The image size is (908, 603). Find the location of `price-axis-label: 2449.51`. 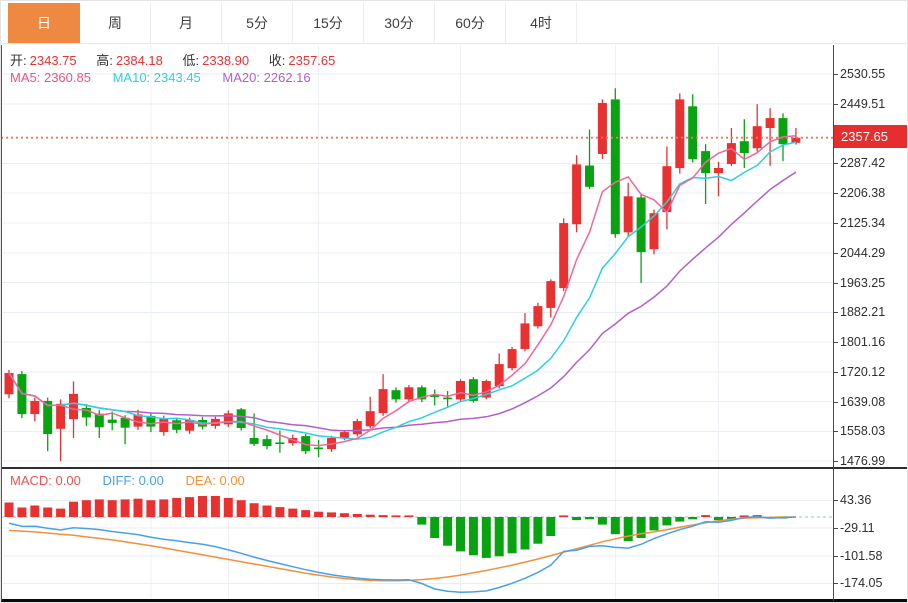

price-axis-label: 2449.51 is located at coordinates (863, 104).